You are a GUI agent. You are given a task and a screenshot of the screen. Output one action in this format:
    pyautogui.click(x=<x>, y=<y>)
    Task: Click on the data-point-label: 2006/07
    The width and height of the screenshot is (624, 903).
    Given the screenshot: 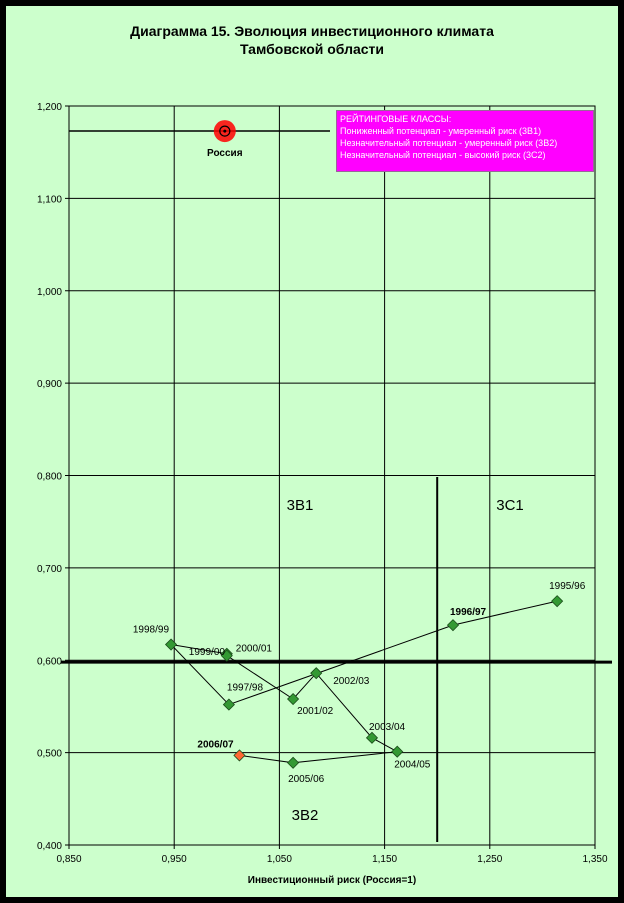 What is the action you would take?
    pyautogui.click(x=215, y=744)
    